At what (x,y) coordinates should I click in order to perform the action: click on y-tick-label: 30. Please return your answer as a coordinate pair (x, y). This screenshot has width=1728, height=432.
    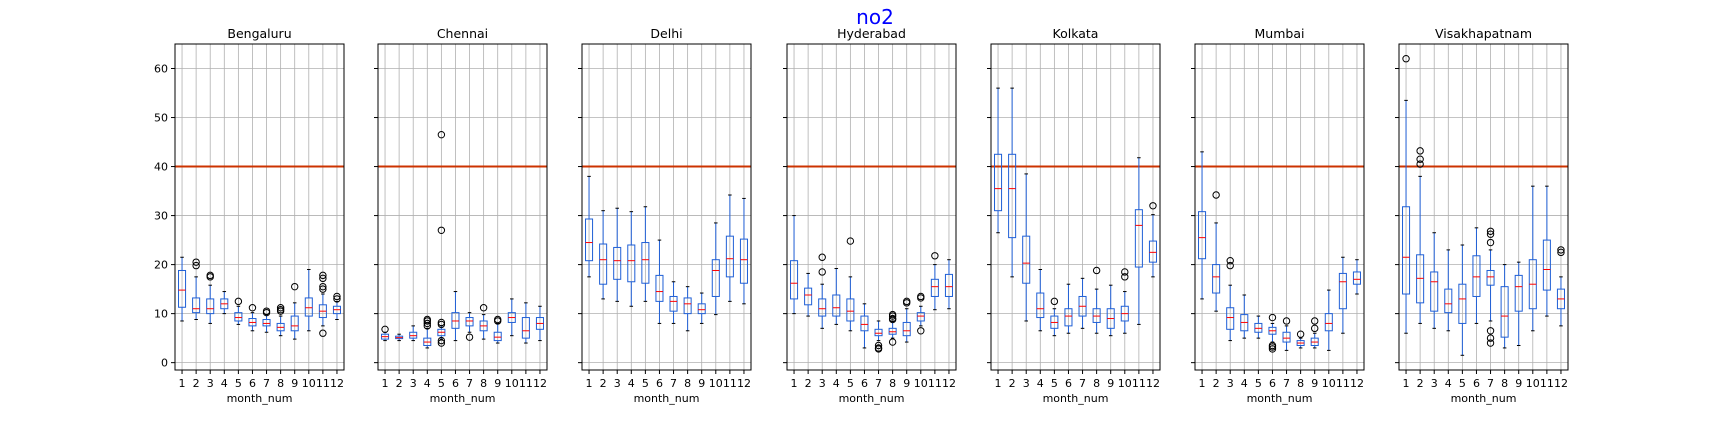
    Looking at the image, I should click on (161, 216).